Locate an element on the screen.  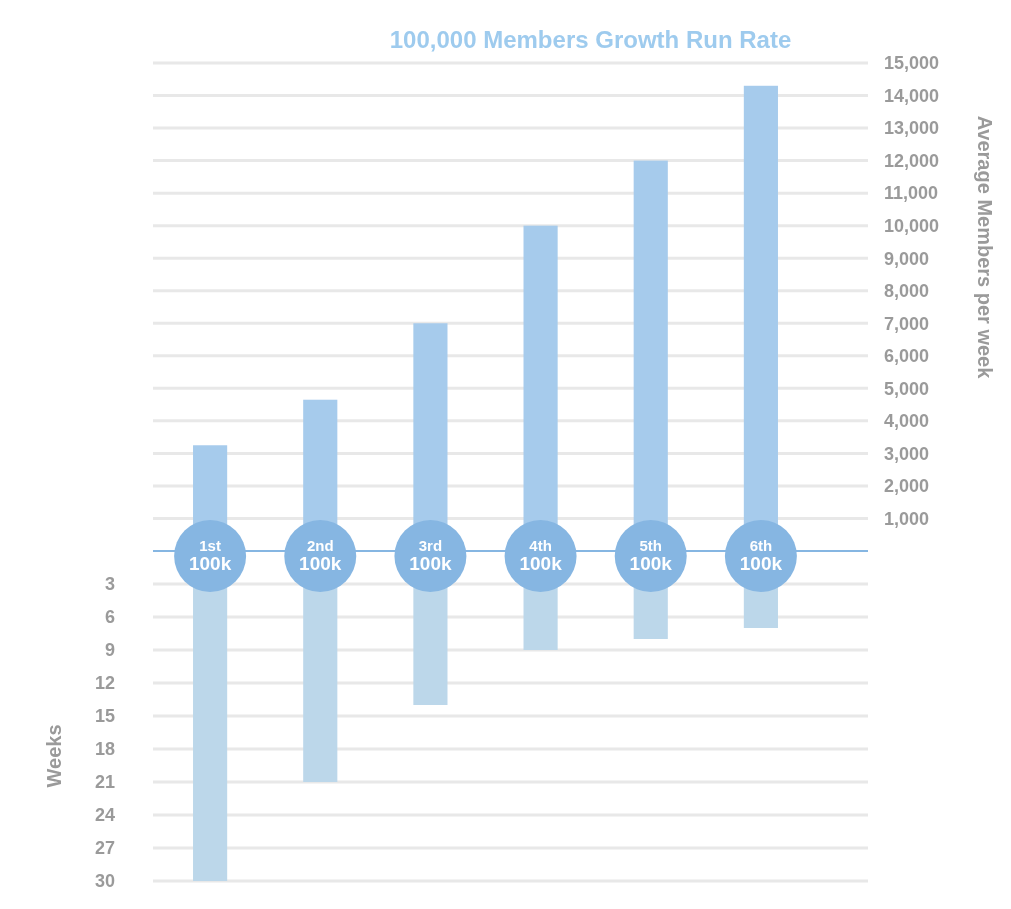
y-axis-title: Average Members per week is located at coordinates (985, 247).